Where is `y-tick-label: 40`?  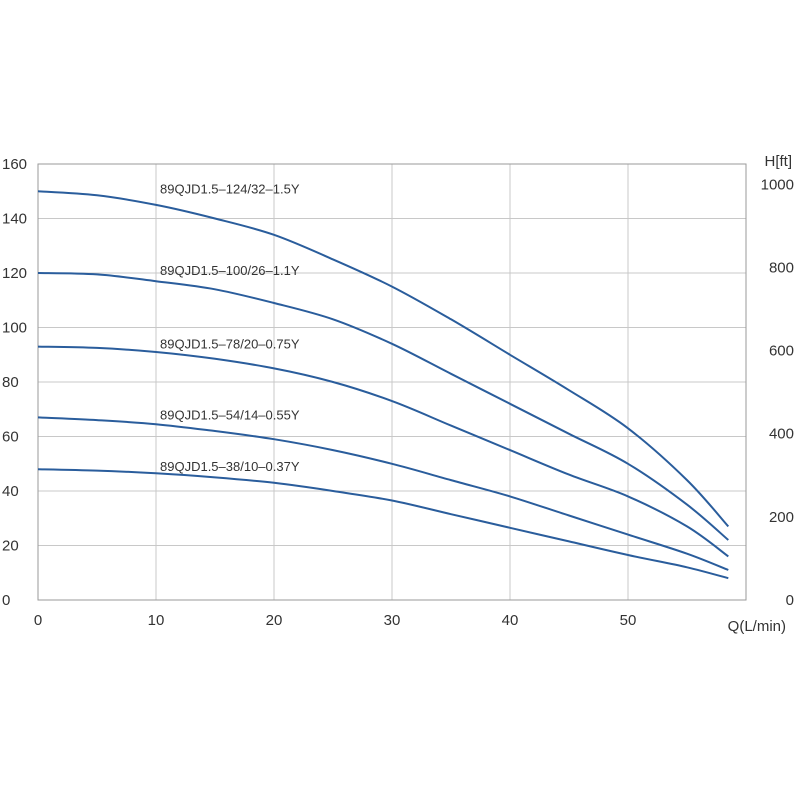
y-tick-label: 40 is located at coordinates (10, 491).